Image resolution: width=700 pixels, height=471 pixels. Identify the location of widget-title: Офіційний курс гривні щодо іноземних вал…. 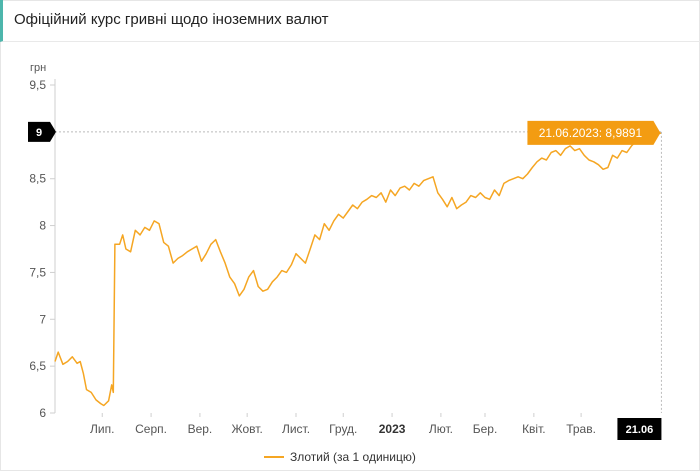
(171, 19).